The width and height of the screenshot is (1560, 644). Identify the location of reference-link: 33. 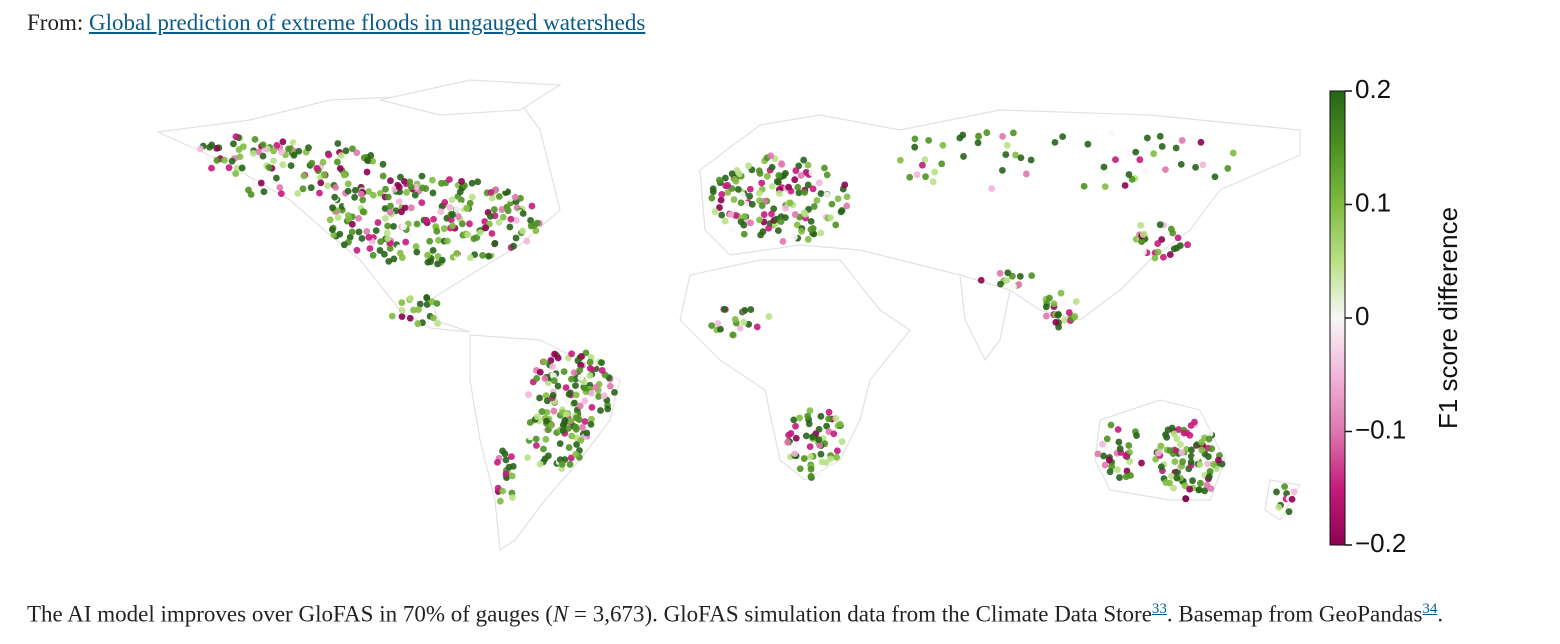
(1159, 609).